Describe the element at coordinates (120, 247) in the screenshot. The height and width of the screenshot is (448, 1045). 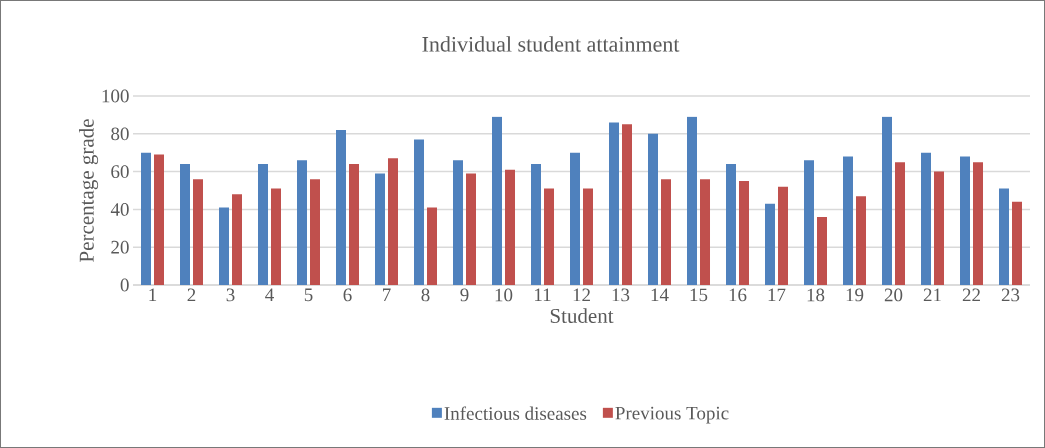
I see `y-tick-label: 20` at that location.